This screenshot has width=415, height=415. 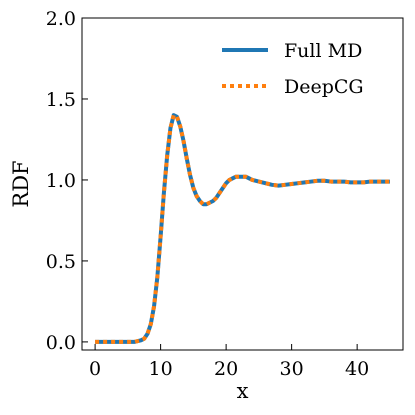 What do you see at coordinates (161, 369) in the screenshot?
I see `x-tick-label: 10` at bounding box center [161, 369].